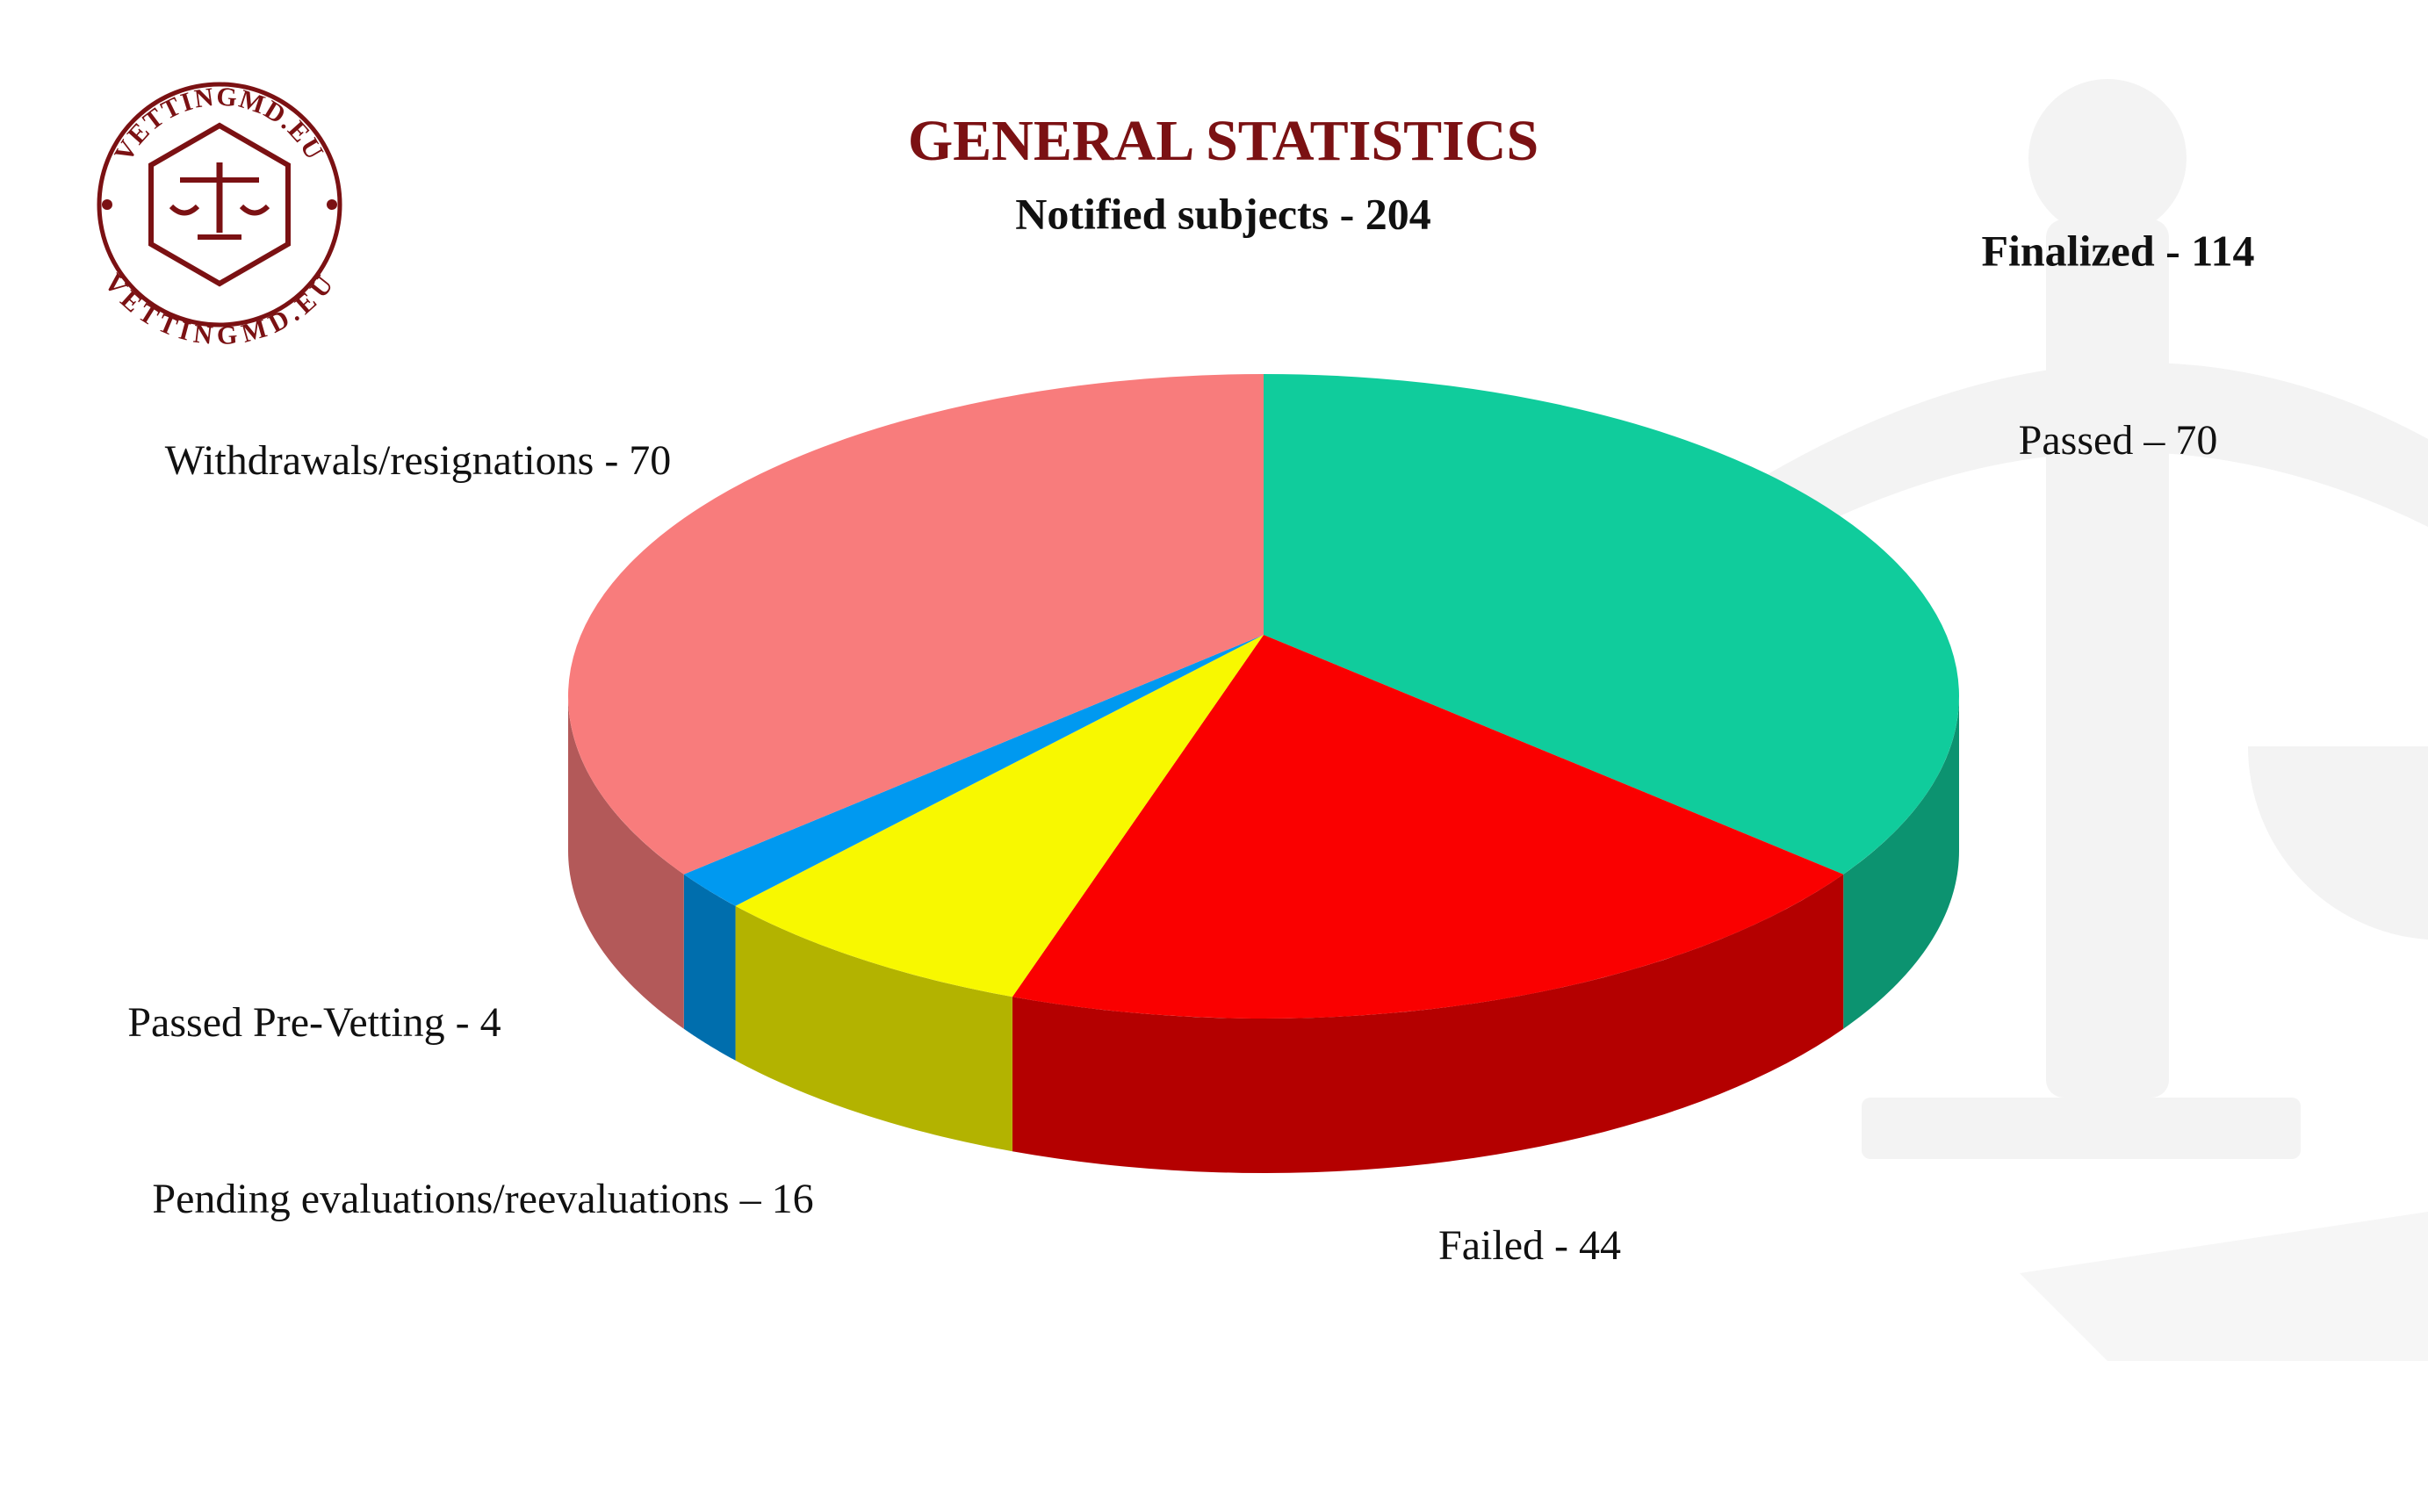 The image size is (2428, 1512). What do you see at coordinates (219, 222) in the screenshot?
I see `logo-scale-pans` at bounding box center [219, 222].